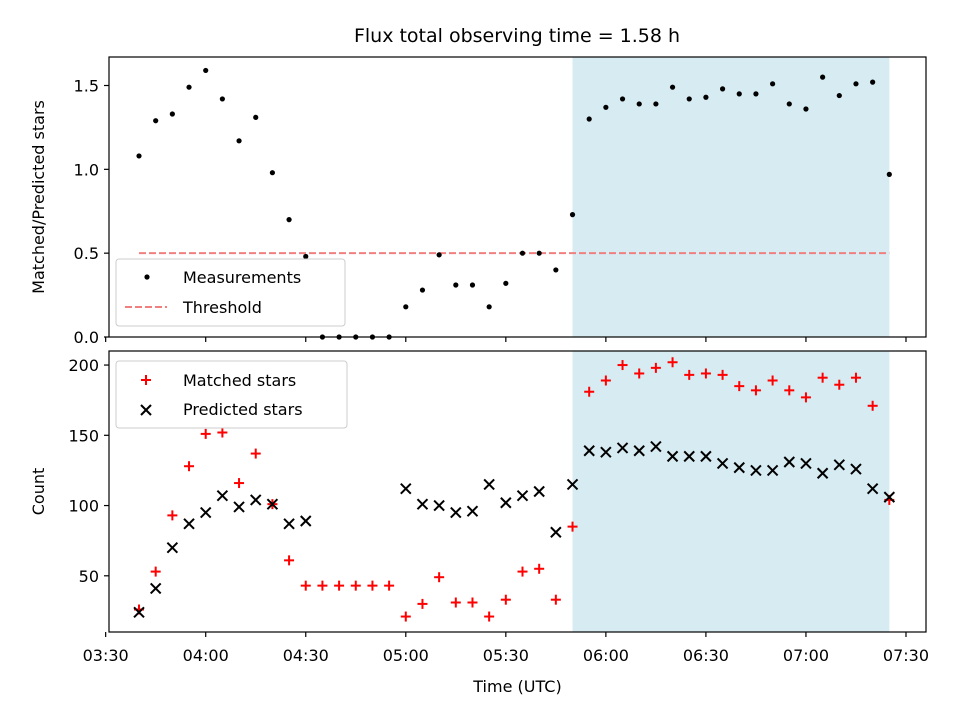 The image size is (960, 720). I want to click on chart-title: Flux total observing time = 1.58 h, so click(517, 36).